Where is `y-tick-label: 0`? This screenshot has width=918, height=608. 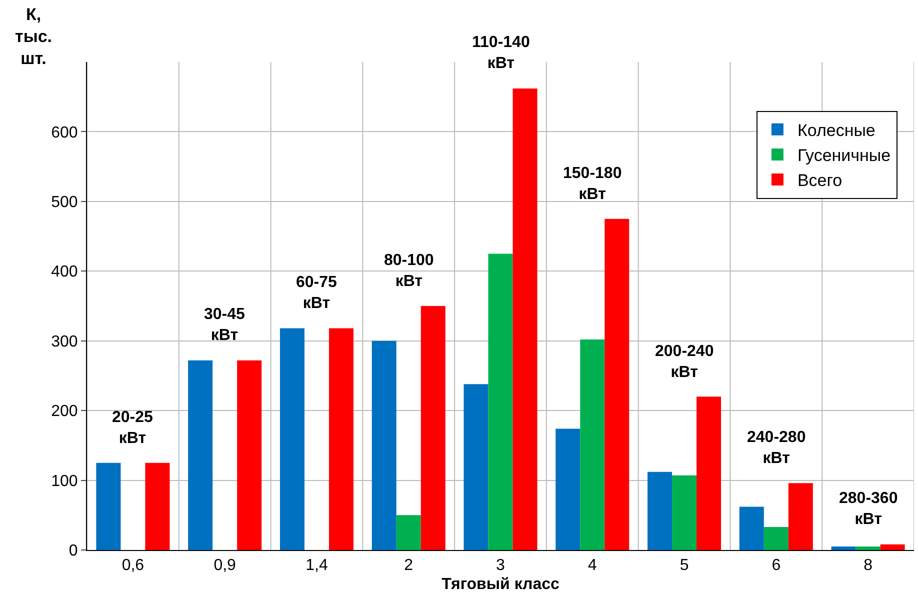
y-tick-label: 0 is located at coordinates (73, 551).